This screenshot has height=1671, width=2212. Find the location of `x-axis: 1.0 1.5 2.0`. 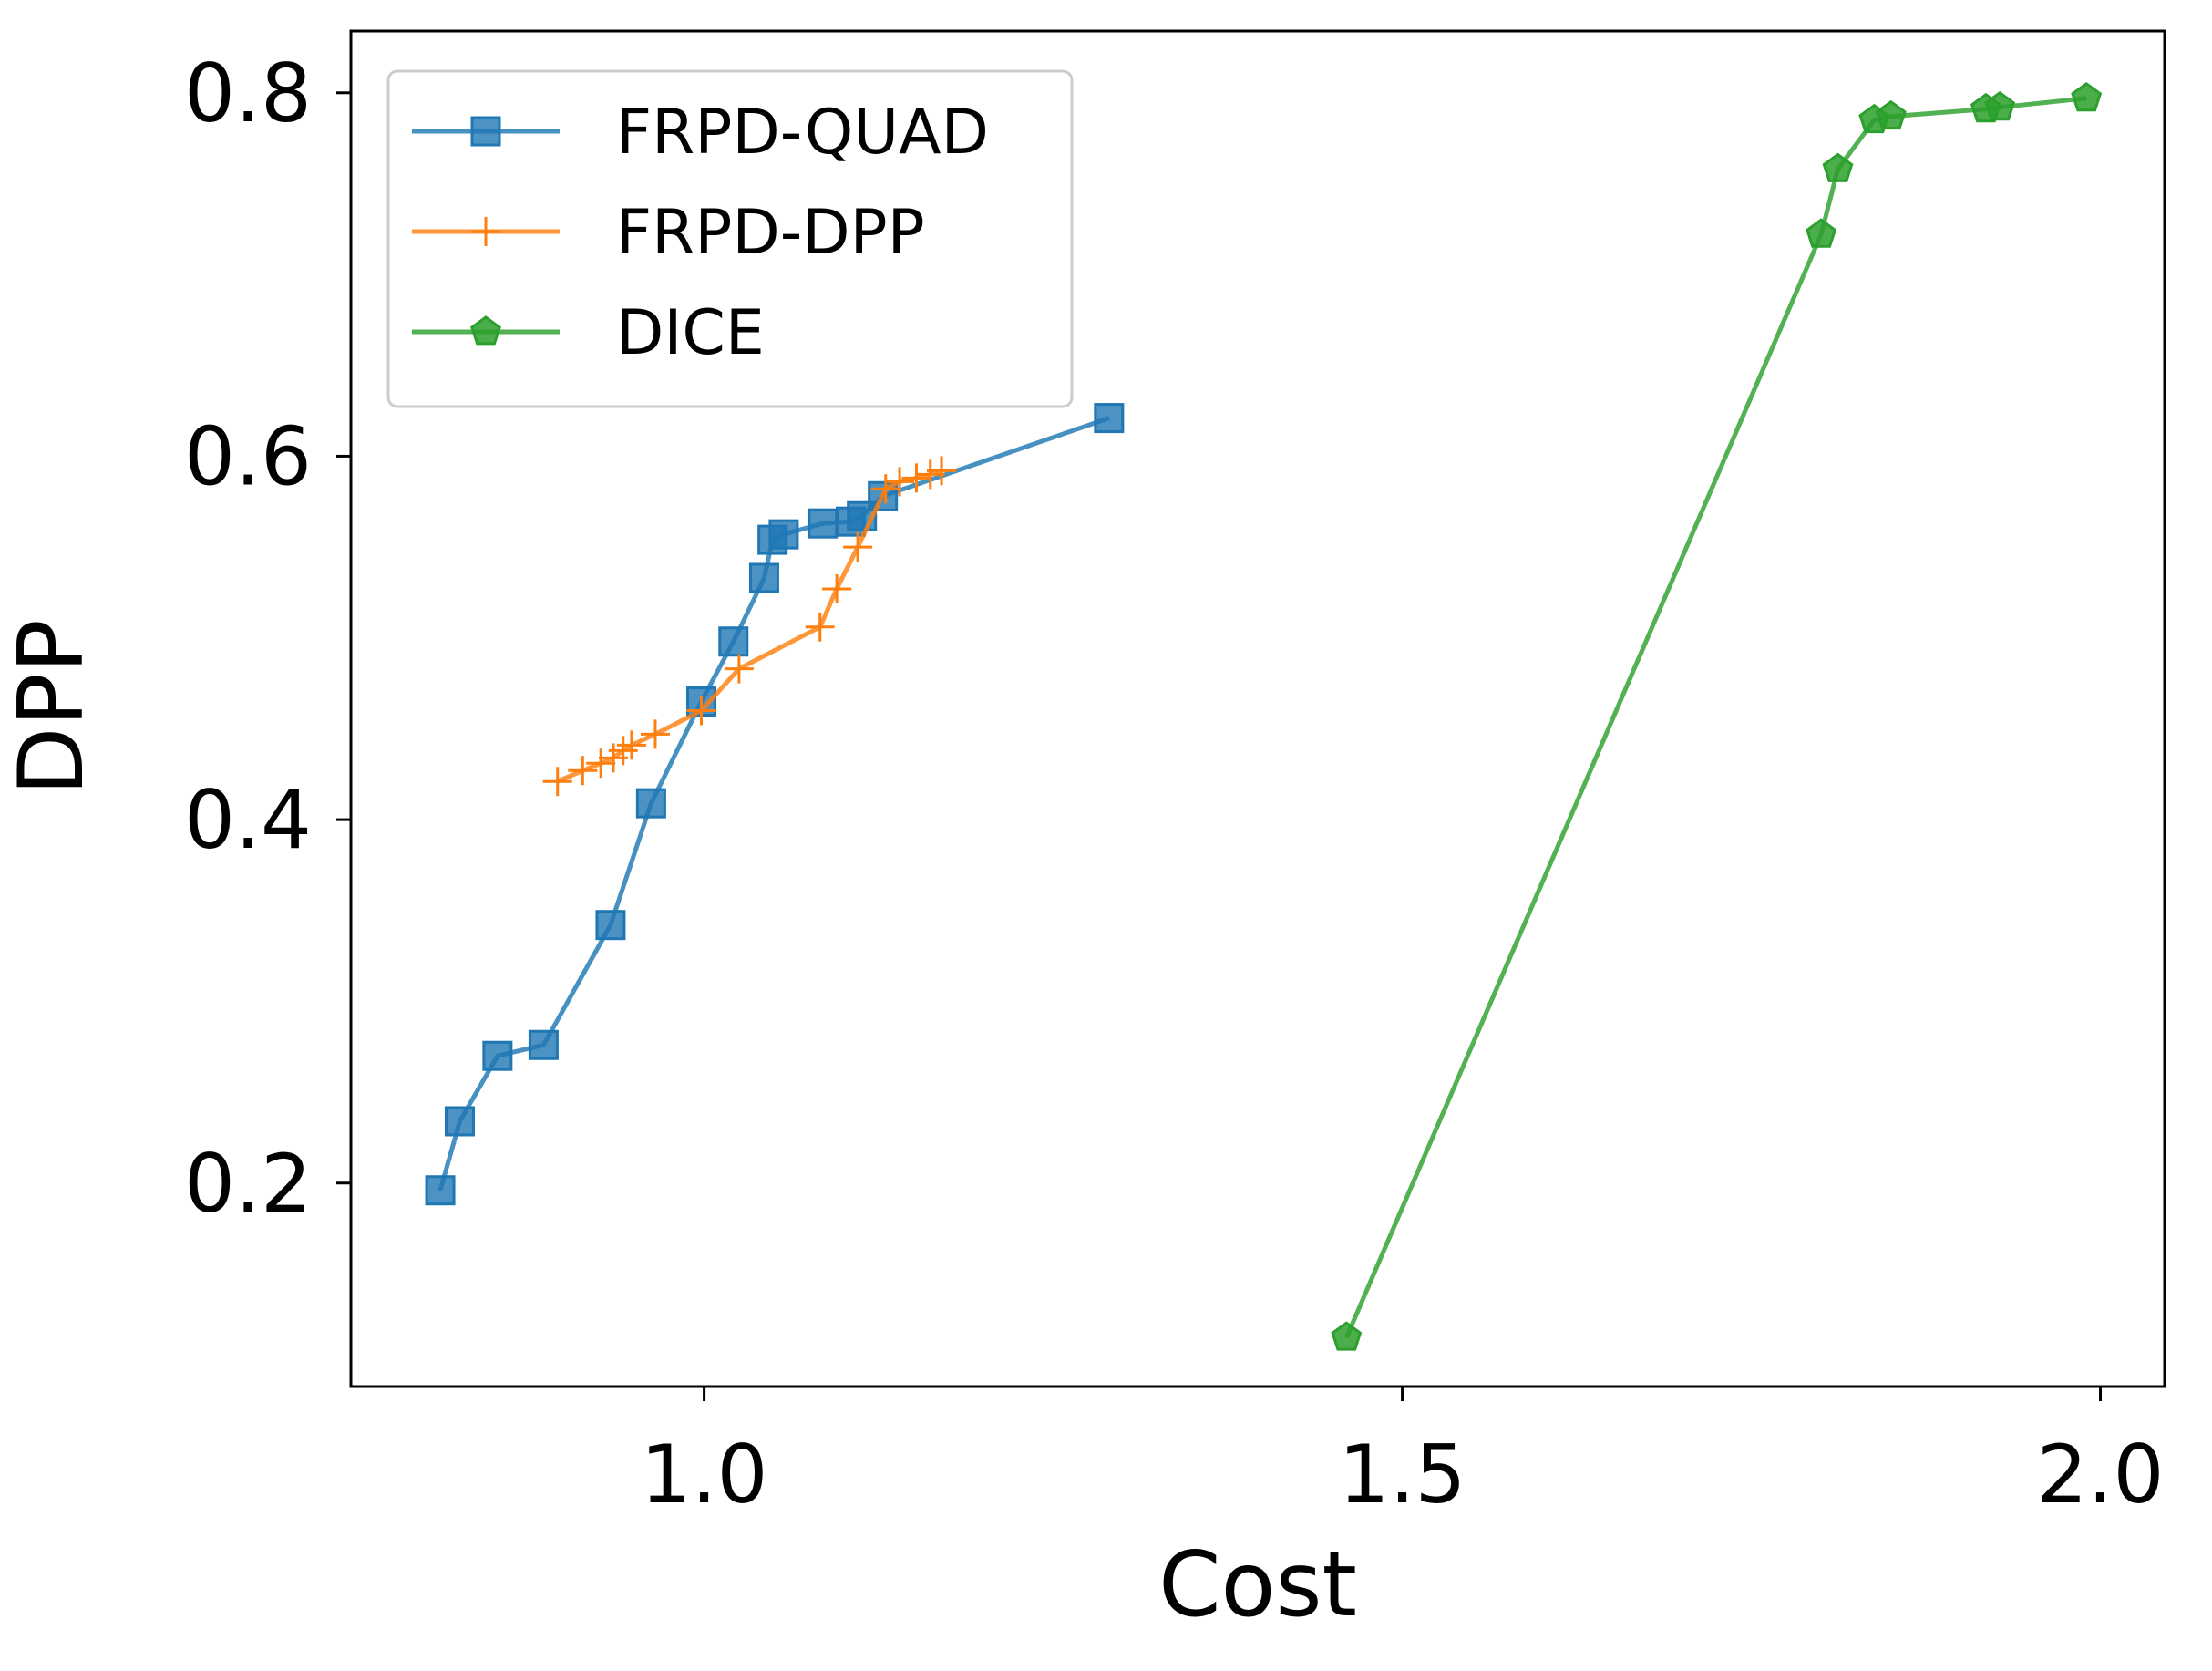

x-axis: 1.0 1.5 2.0 is located at coordinates (1403, 1454).